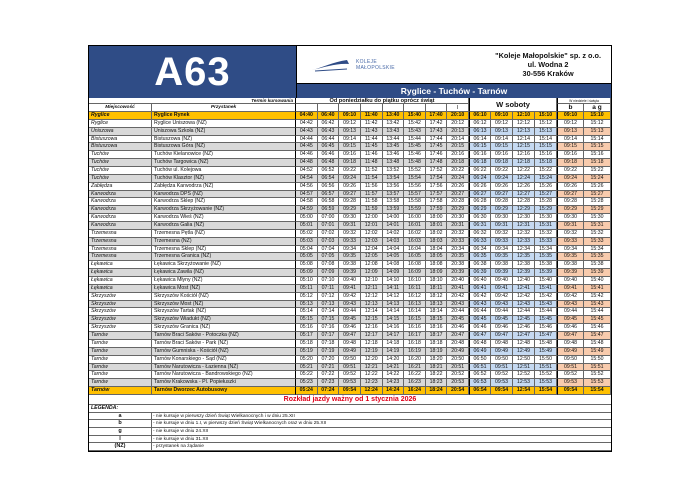  I want to click on stop-cell: Tarnów Gumniska - Kościół (NŻ), so click(224, 351).